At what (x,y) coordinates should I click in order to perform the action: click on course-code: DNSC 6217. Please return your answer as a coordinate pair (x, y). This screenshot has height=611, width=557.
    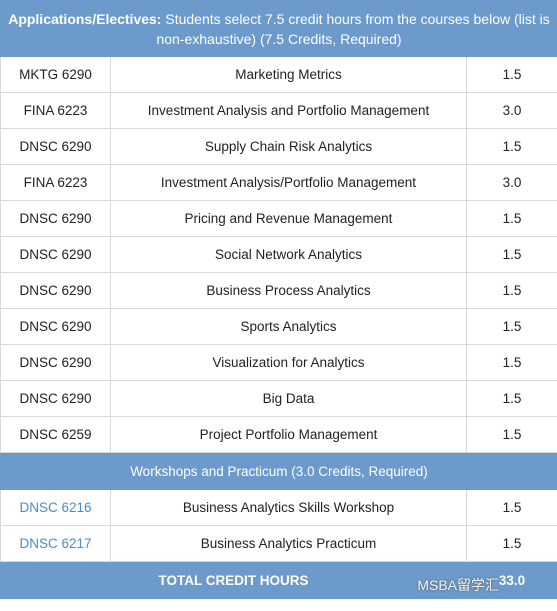
    Looking at the image, I should click on (55, 543).